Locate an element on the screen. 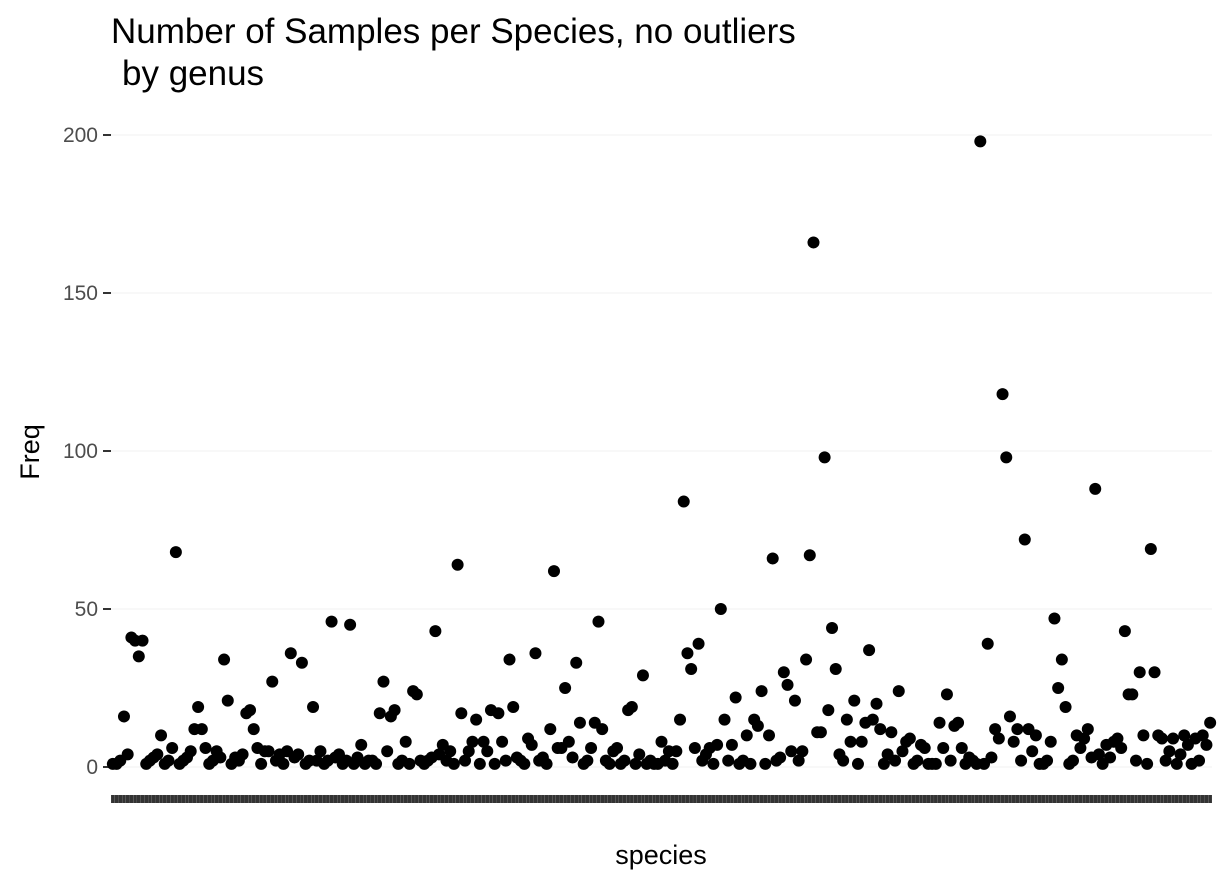 The height and width of the screenshot is (888, 1227). y-tick-label: 150 is located at coordinates (80, 293).